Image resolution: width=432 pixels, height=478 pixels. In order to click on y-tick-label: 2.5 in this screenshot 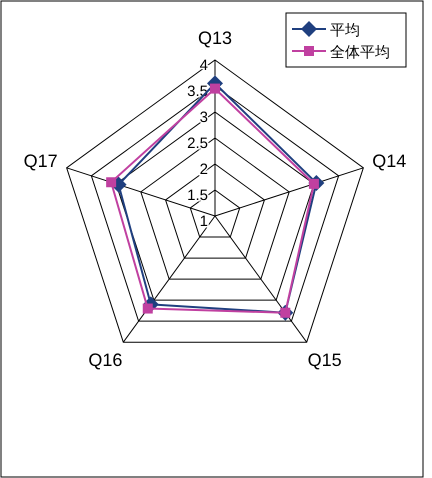, I will do `click(197, 143)`.